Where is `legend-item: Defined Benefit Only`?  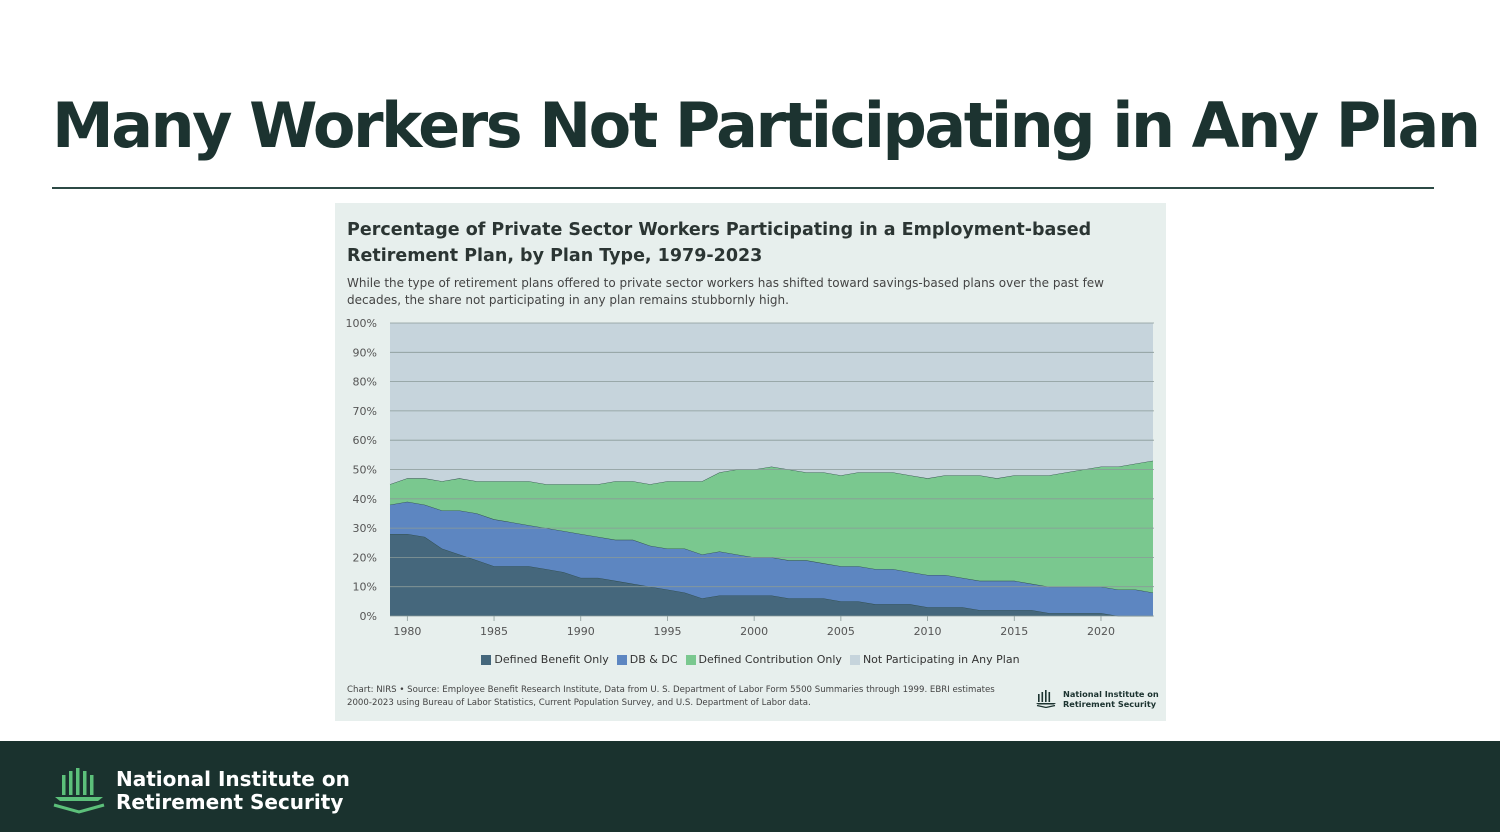
legend-item: Defined Benefit Only is located at coordinates (545, 659).